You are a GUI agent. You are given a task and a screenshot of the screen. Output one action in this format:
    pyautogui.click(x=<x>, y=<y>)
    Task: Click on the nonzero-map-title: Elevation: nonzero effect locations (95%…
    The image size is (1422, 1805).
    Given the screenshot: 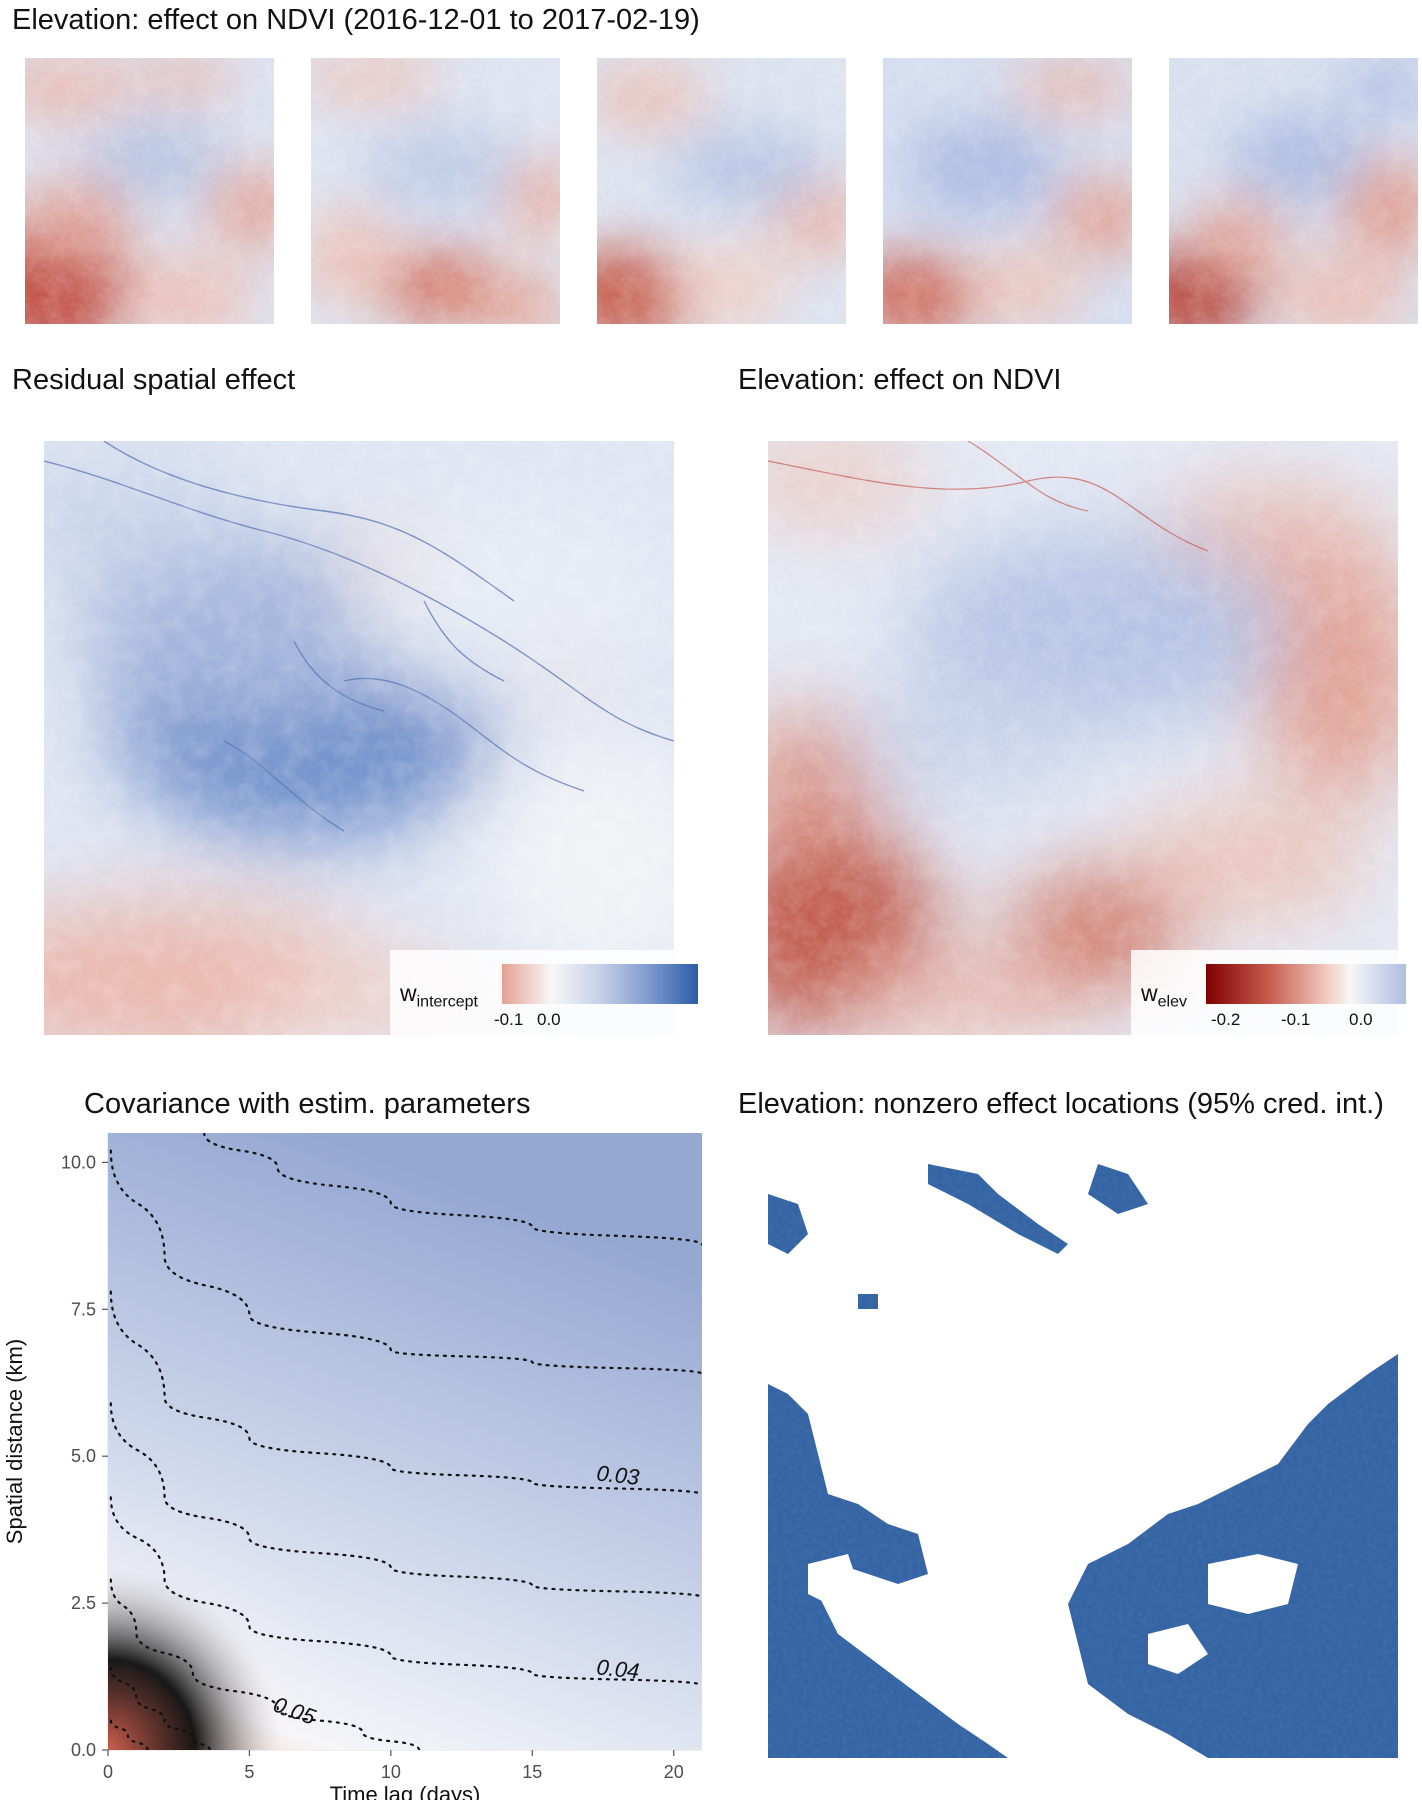 What is the action you would take?
    pyautogui.click(x=1061, y=1104)
    